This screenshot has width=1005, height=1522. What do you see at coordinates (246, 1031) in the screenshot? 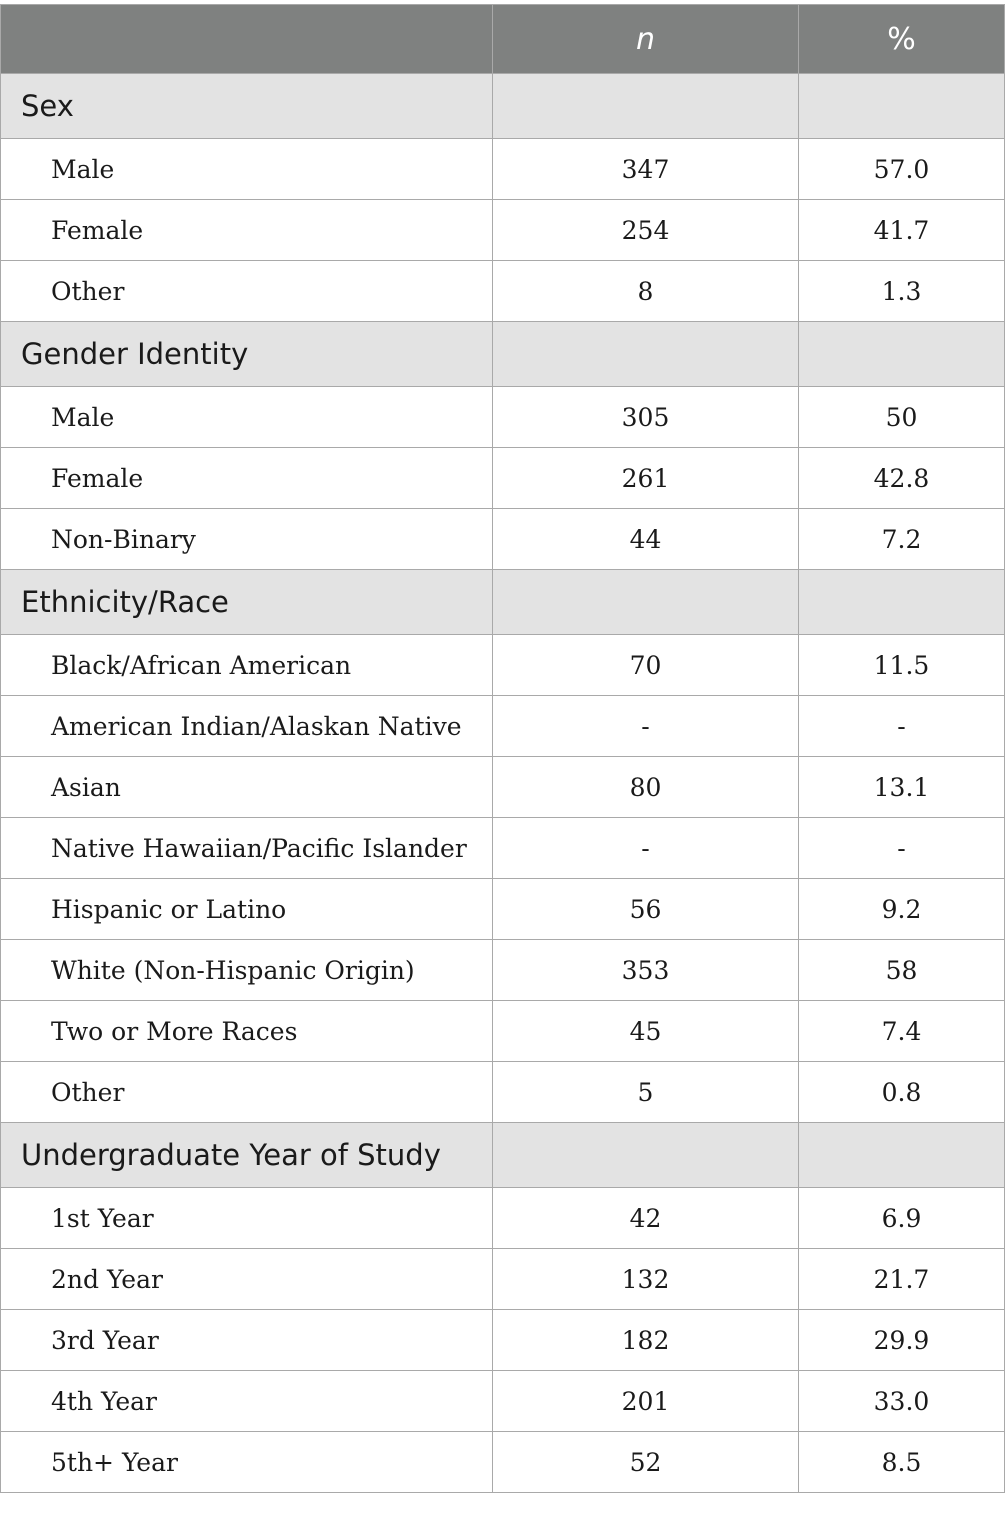
I see `row-label: Two or More Races` at bounding box center [246, 1031].